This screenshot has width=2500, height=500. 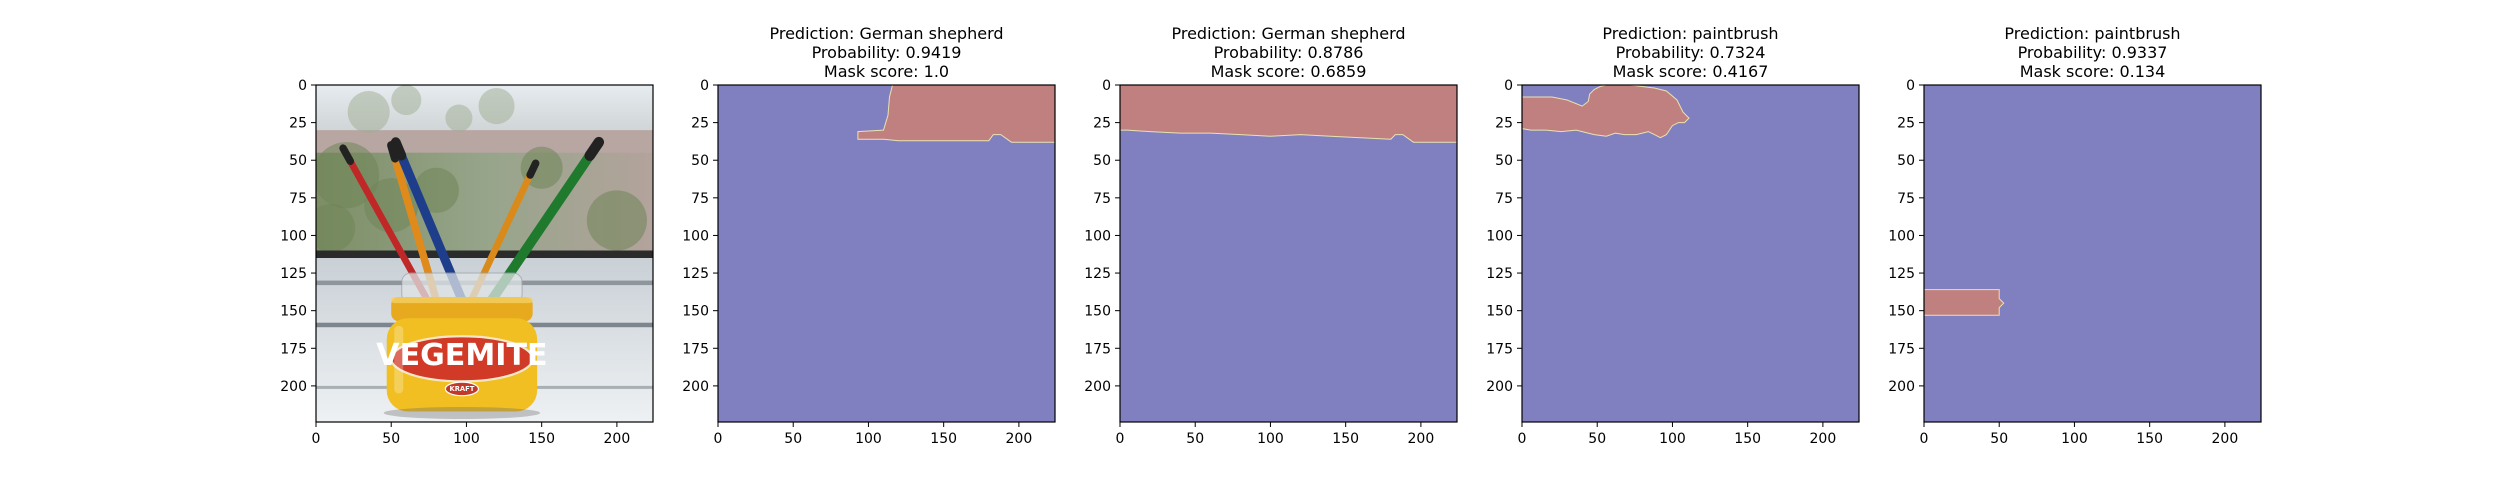 I want to click on panel-title-line: Probability: 0.9419, so click(x=887, y=52).